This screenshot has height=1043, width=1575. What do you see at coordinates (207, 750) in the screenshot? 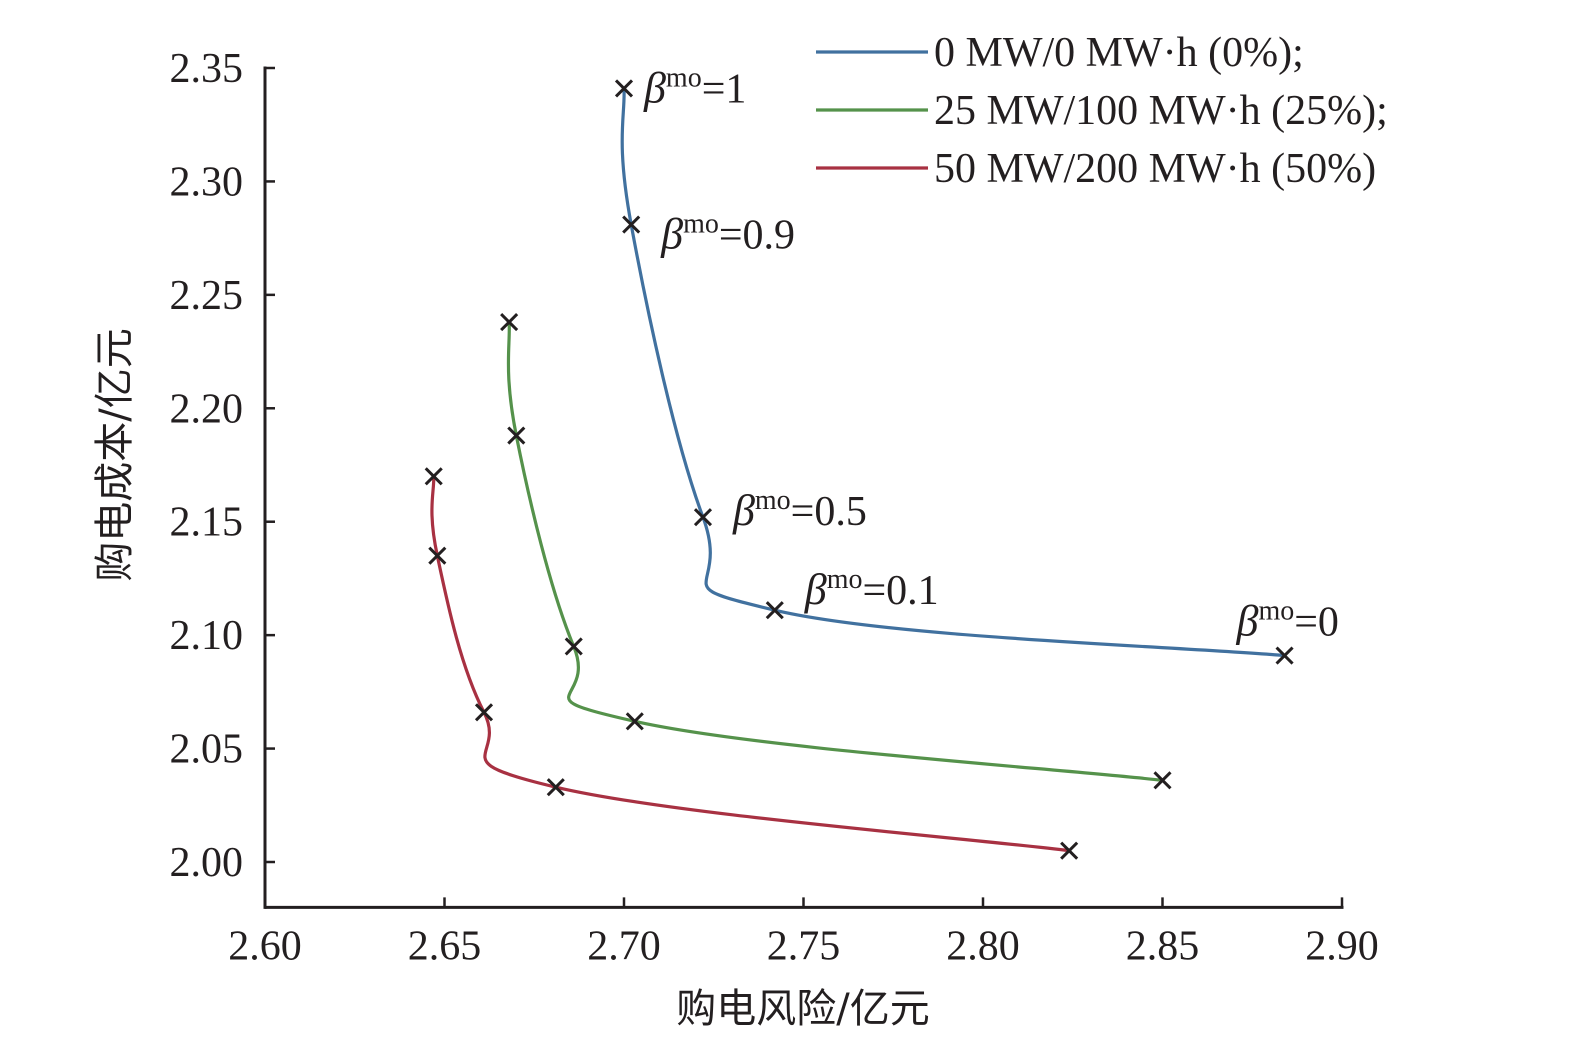
I see `y-tick-label: 2.05` at bounding box center [207, 750].